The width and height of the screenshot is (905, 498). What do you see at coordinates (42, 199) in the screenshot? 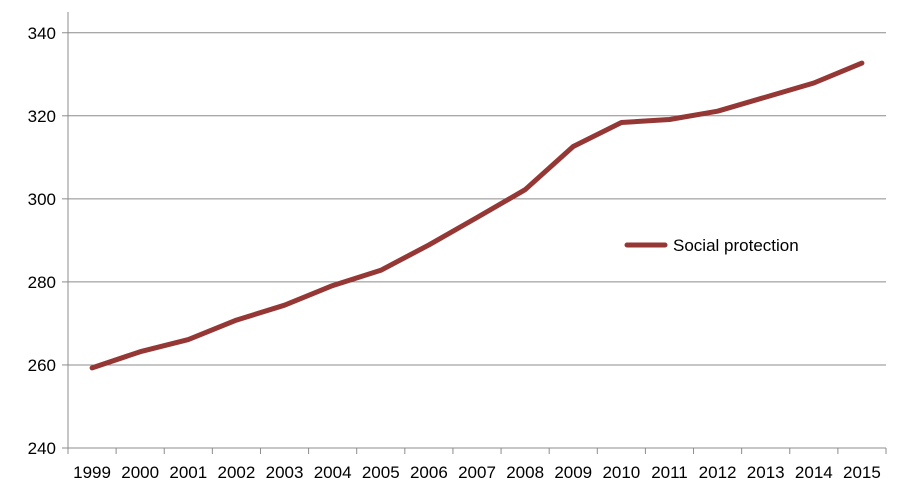
I see `y-tick-label: 300` at bounding box center [42, 199].